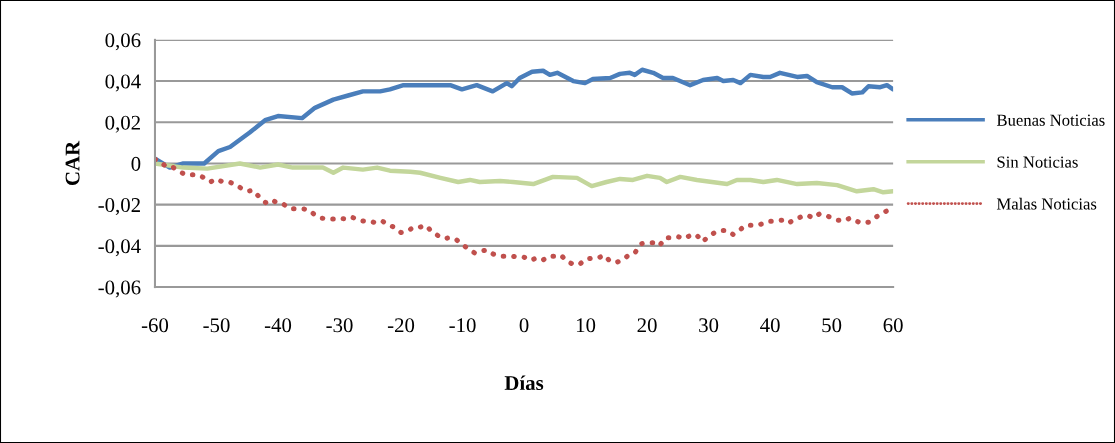 The image size is (1115, 443). Describe the element at coordinates (122, 124) in the screenshot. I see `y-tick-label: 0,02` at that location.